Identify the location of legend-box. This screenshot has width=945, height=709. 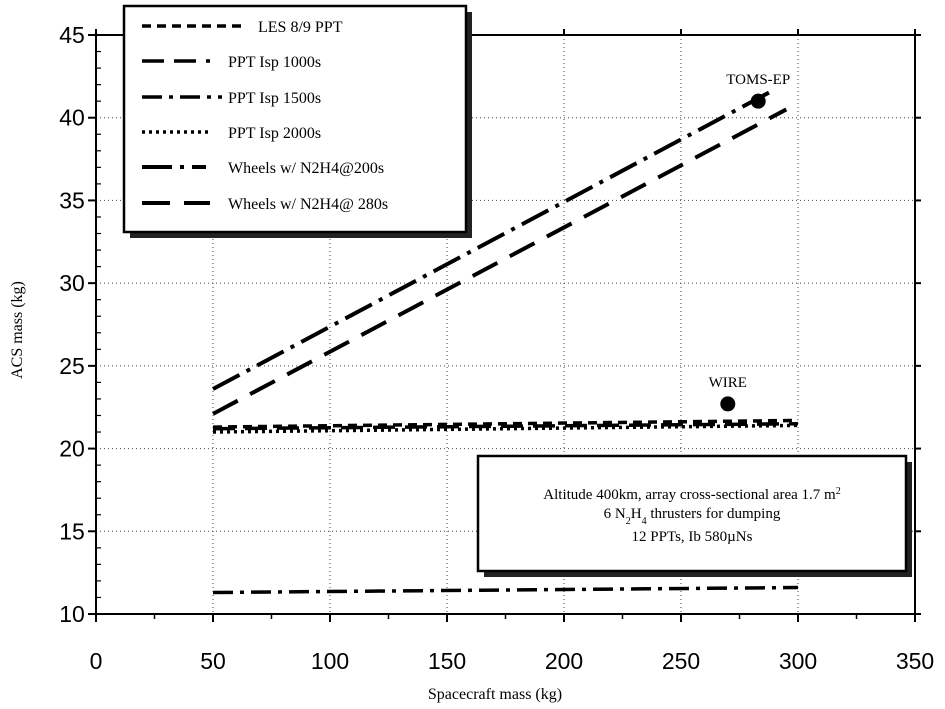
(295, 119).